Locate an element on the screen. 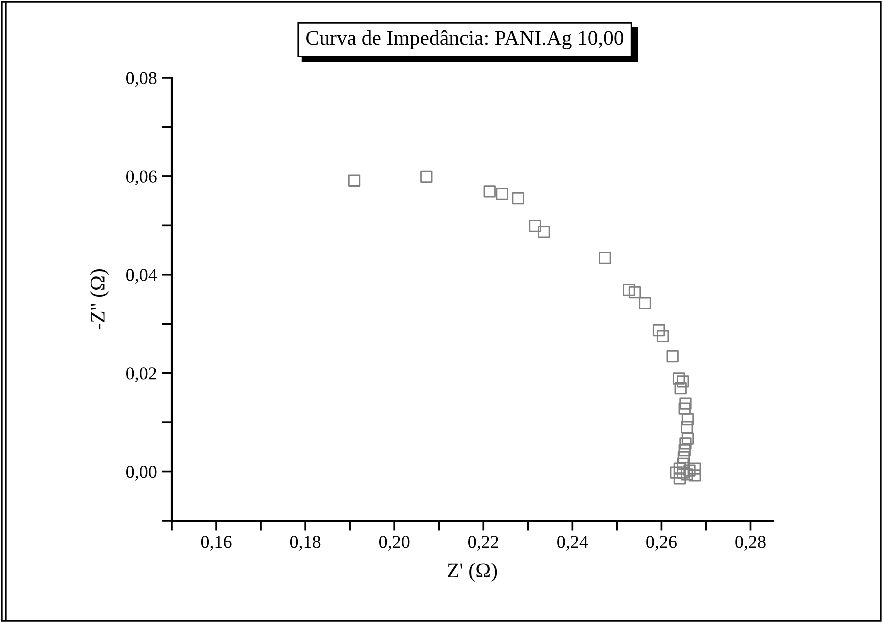  y-tick-label: 0,08 is located at coordinates (141, 80).